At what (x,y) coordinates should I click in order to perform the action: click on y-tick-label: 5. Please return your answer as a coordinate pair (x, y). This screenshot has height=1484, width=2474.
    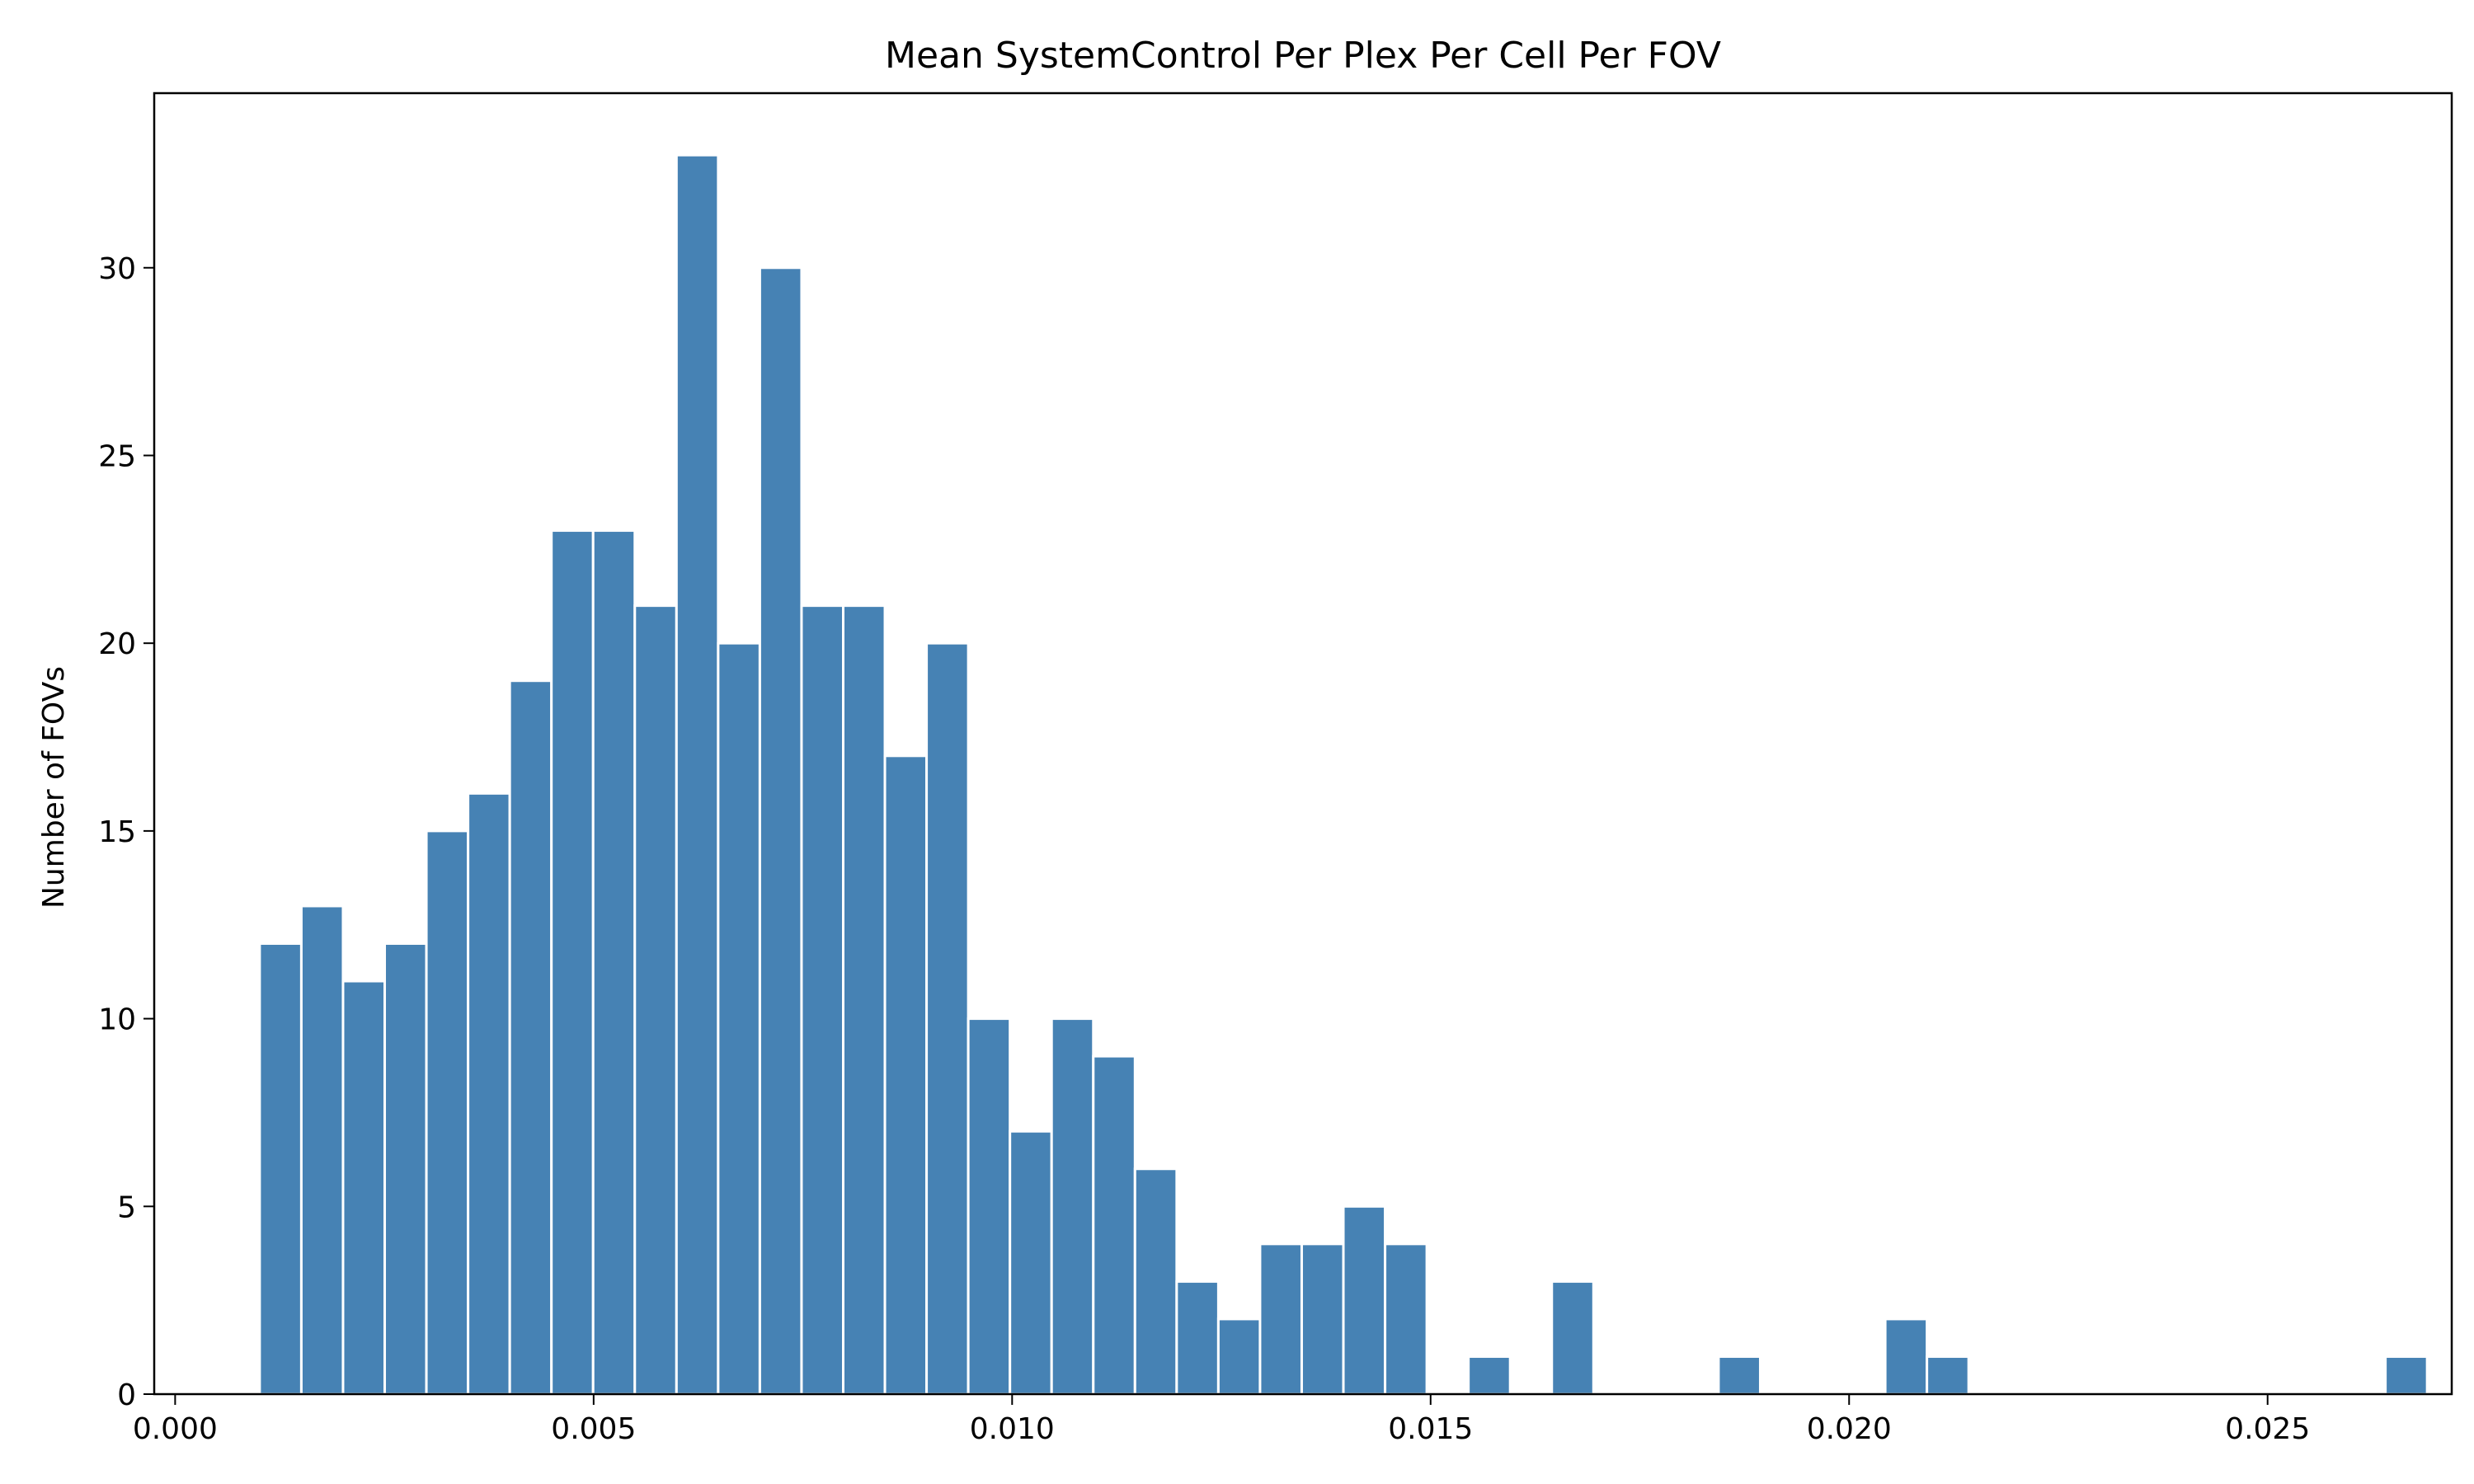
    Looking at the image, I should click on (126, 1207).